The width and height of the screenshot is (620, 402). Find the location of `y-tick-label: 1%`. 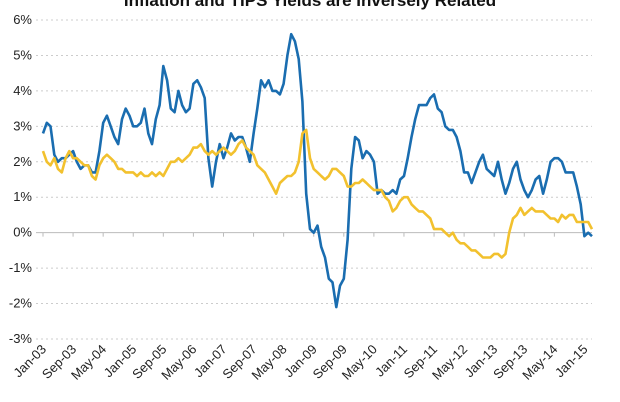

y-tick-label: 1% is located at coordinates (22, 196).